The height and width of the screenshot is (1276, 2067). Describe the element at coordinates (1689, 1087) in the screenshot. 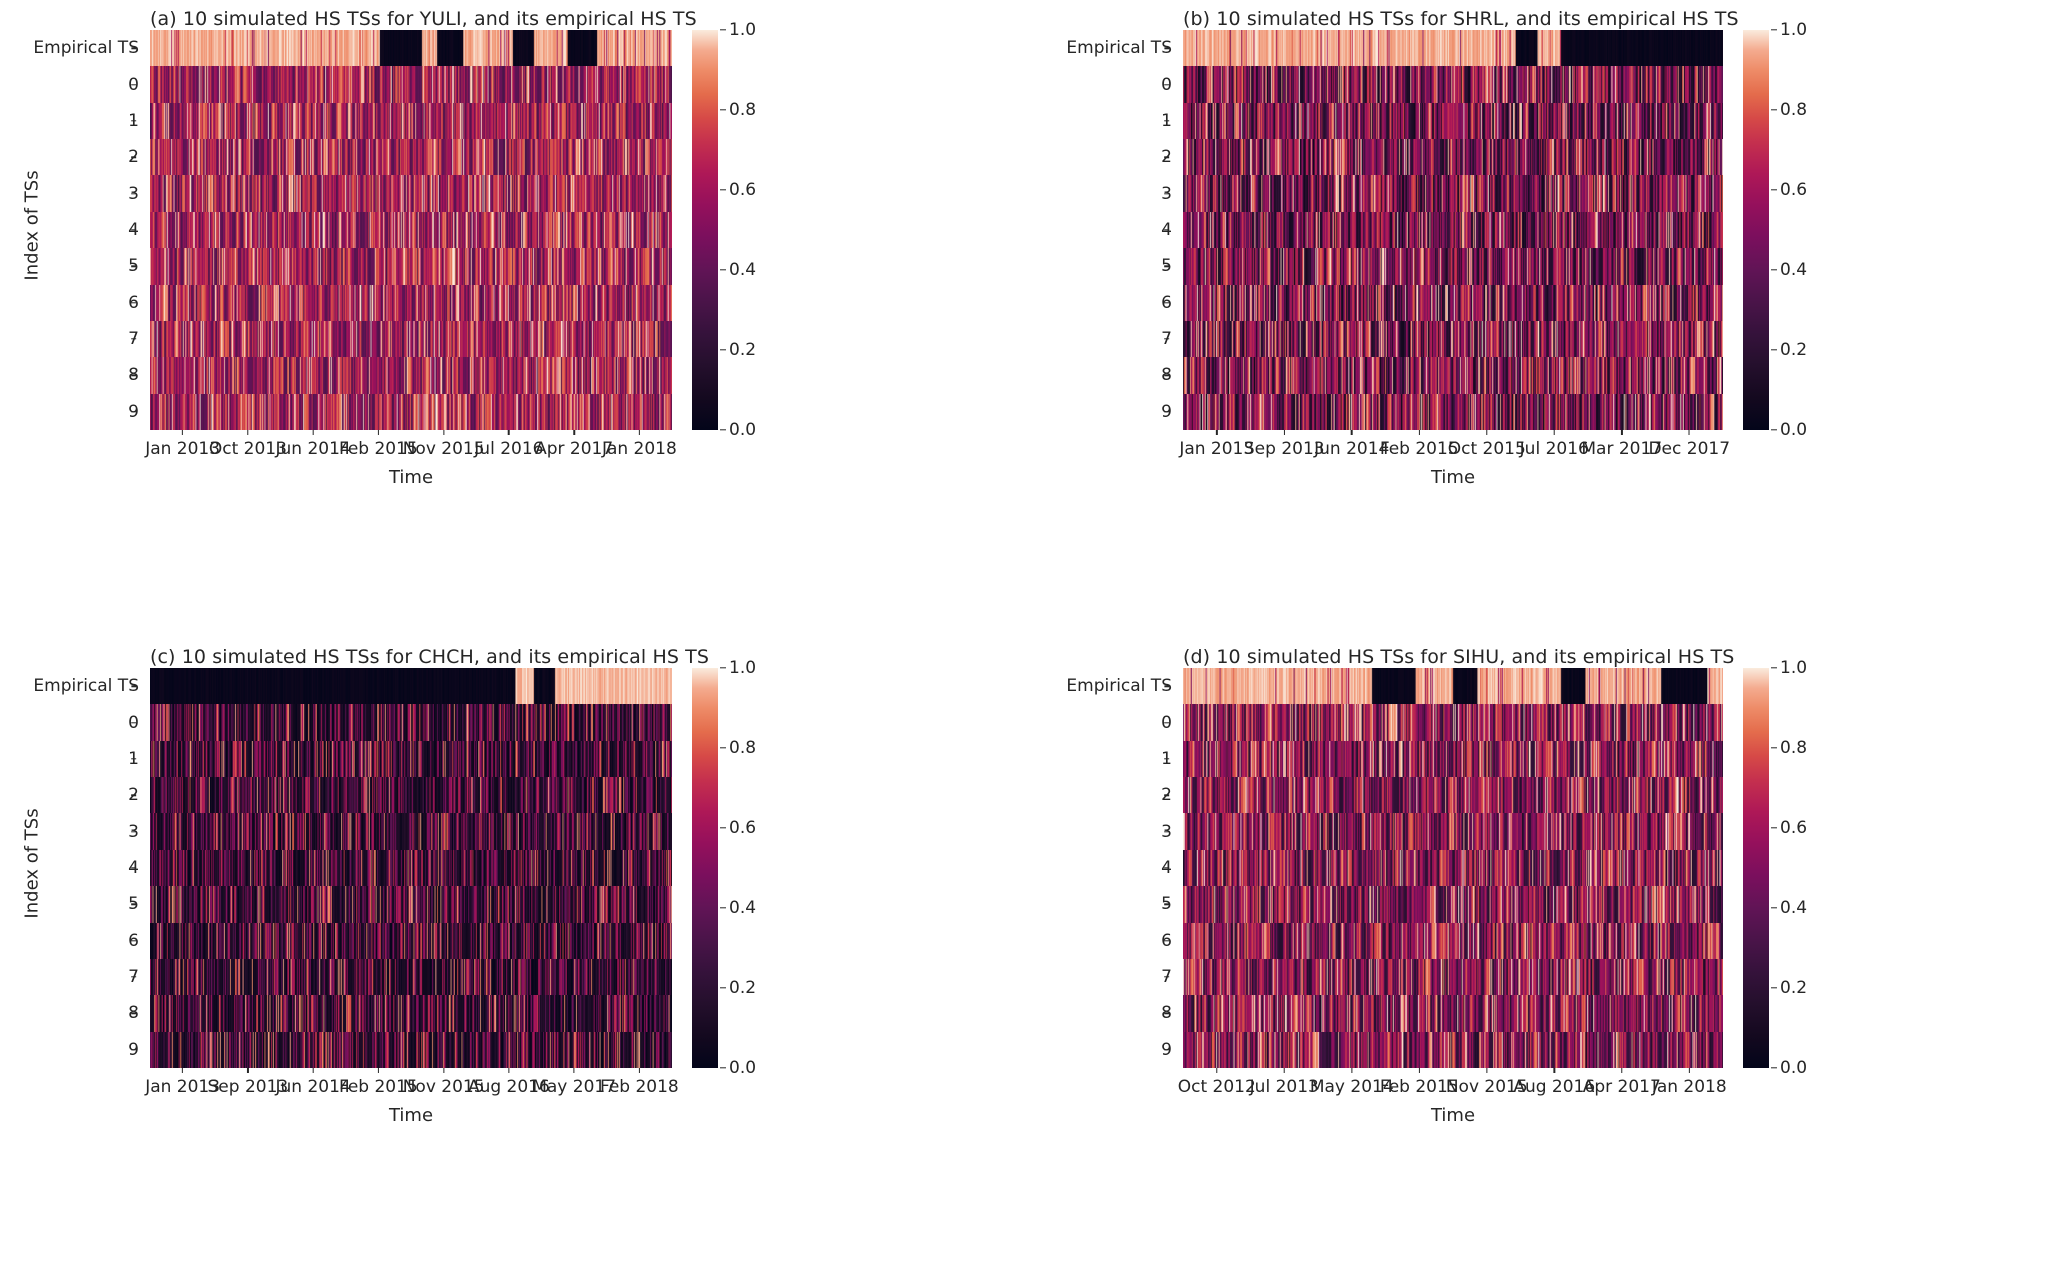

I see `xtick-label: Jan 2018` at that location.